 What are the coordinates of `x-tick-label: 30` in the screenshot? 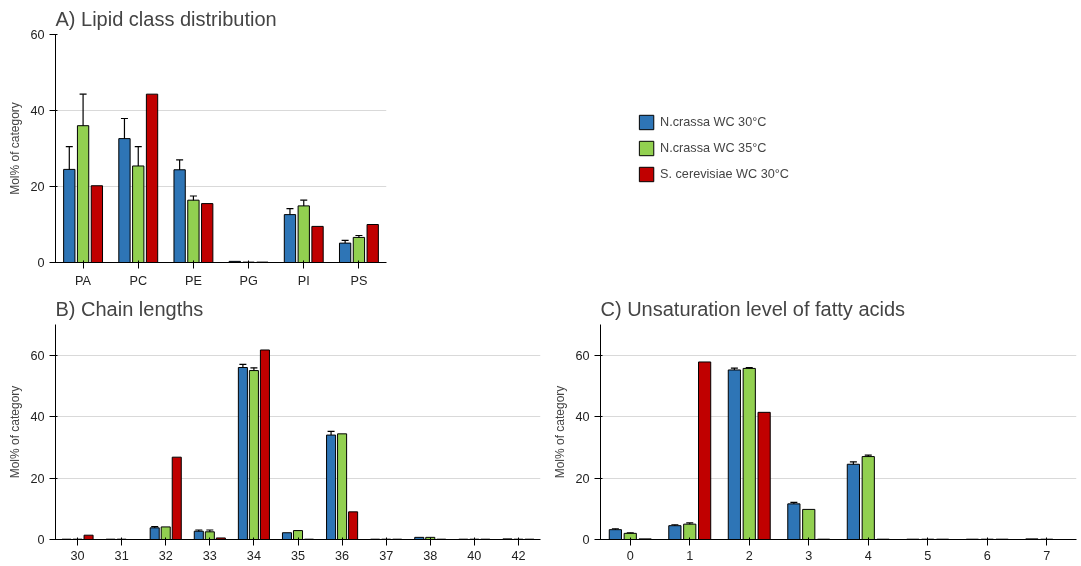 It's located at (77, 555).